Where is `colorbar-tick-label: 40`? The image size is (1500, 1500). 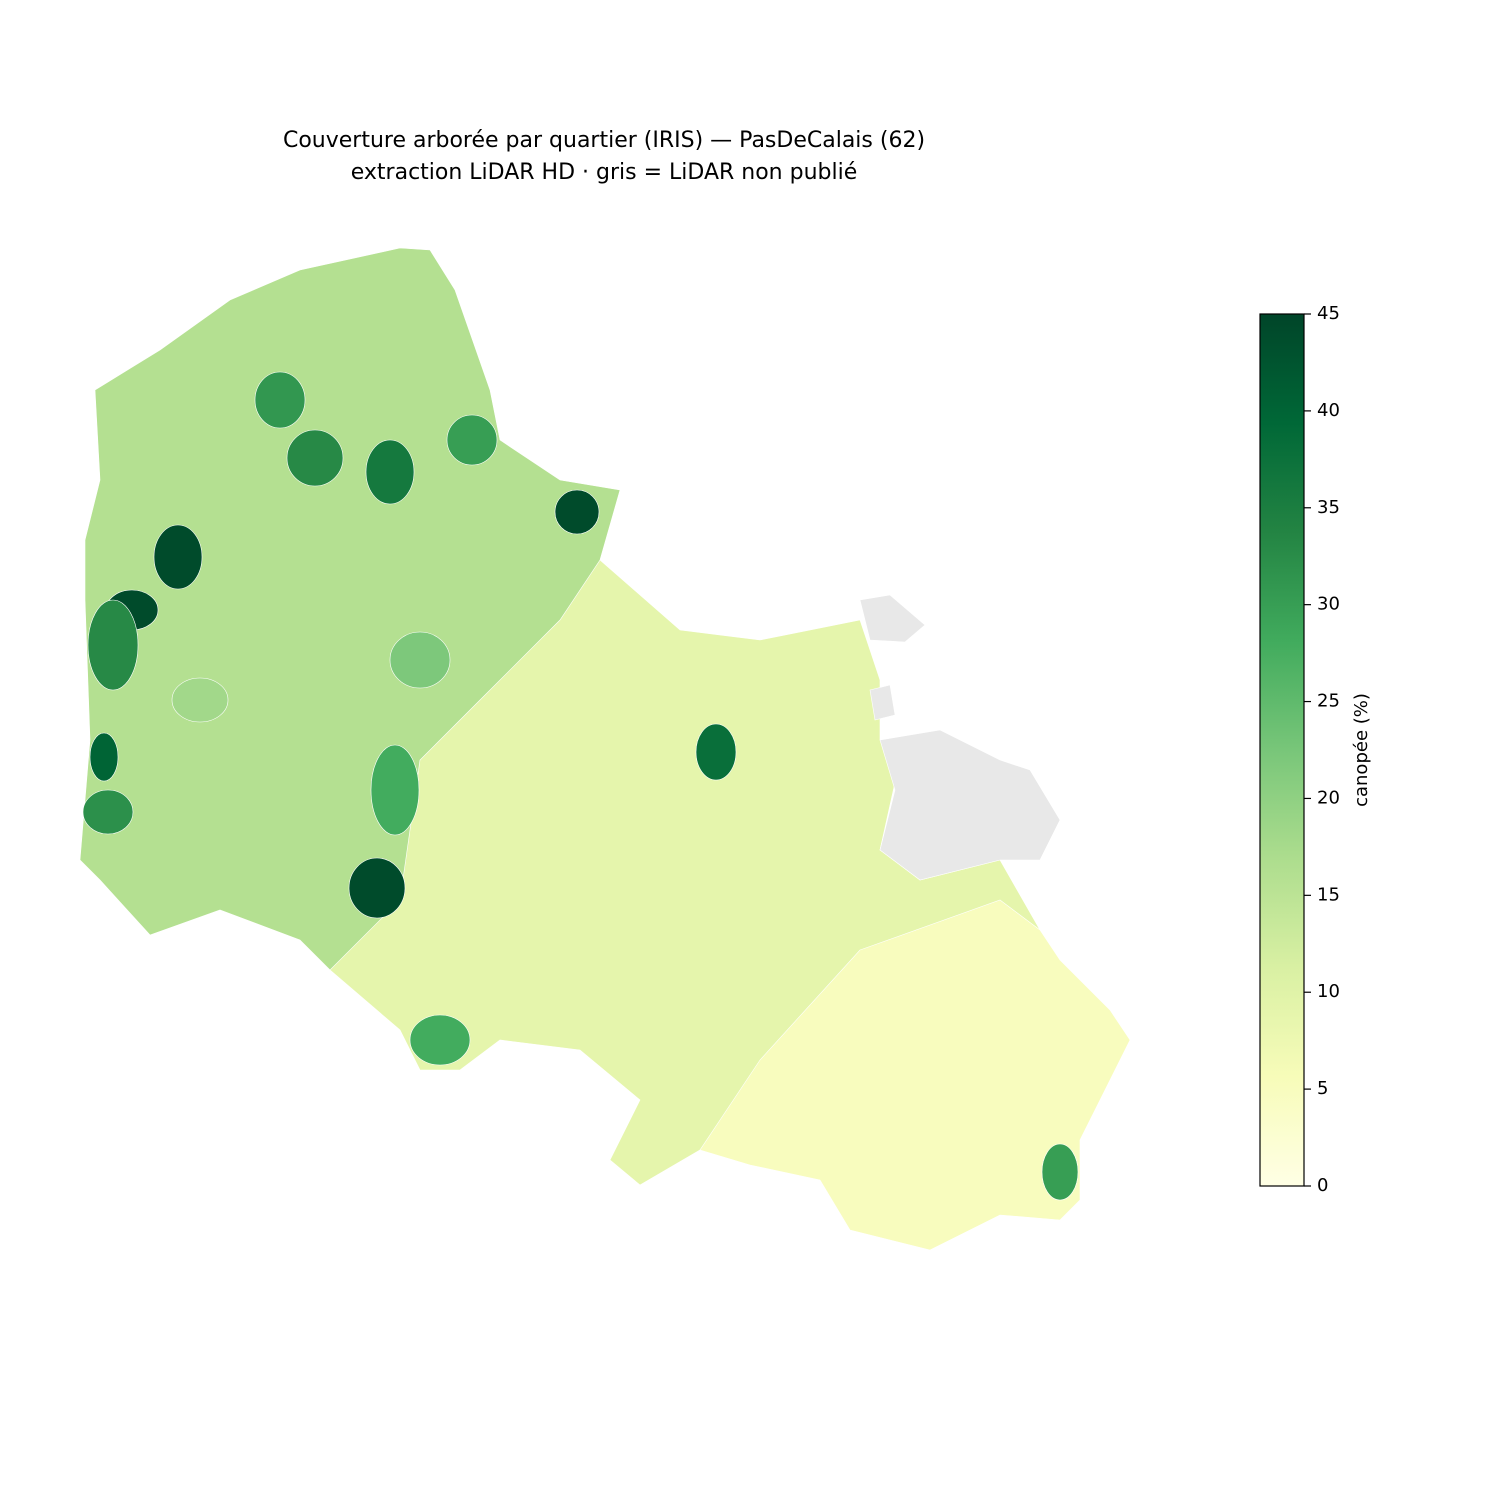
colorbar-tick-label: 40 is located at coordinates (1328, 410).